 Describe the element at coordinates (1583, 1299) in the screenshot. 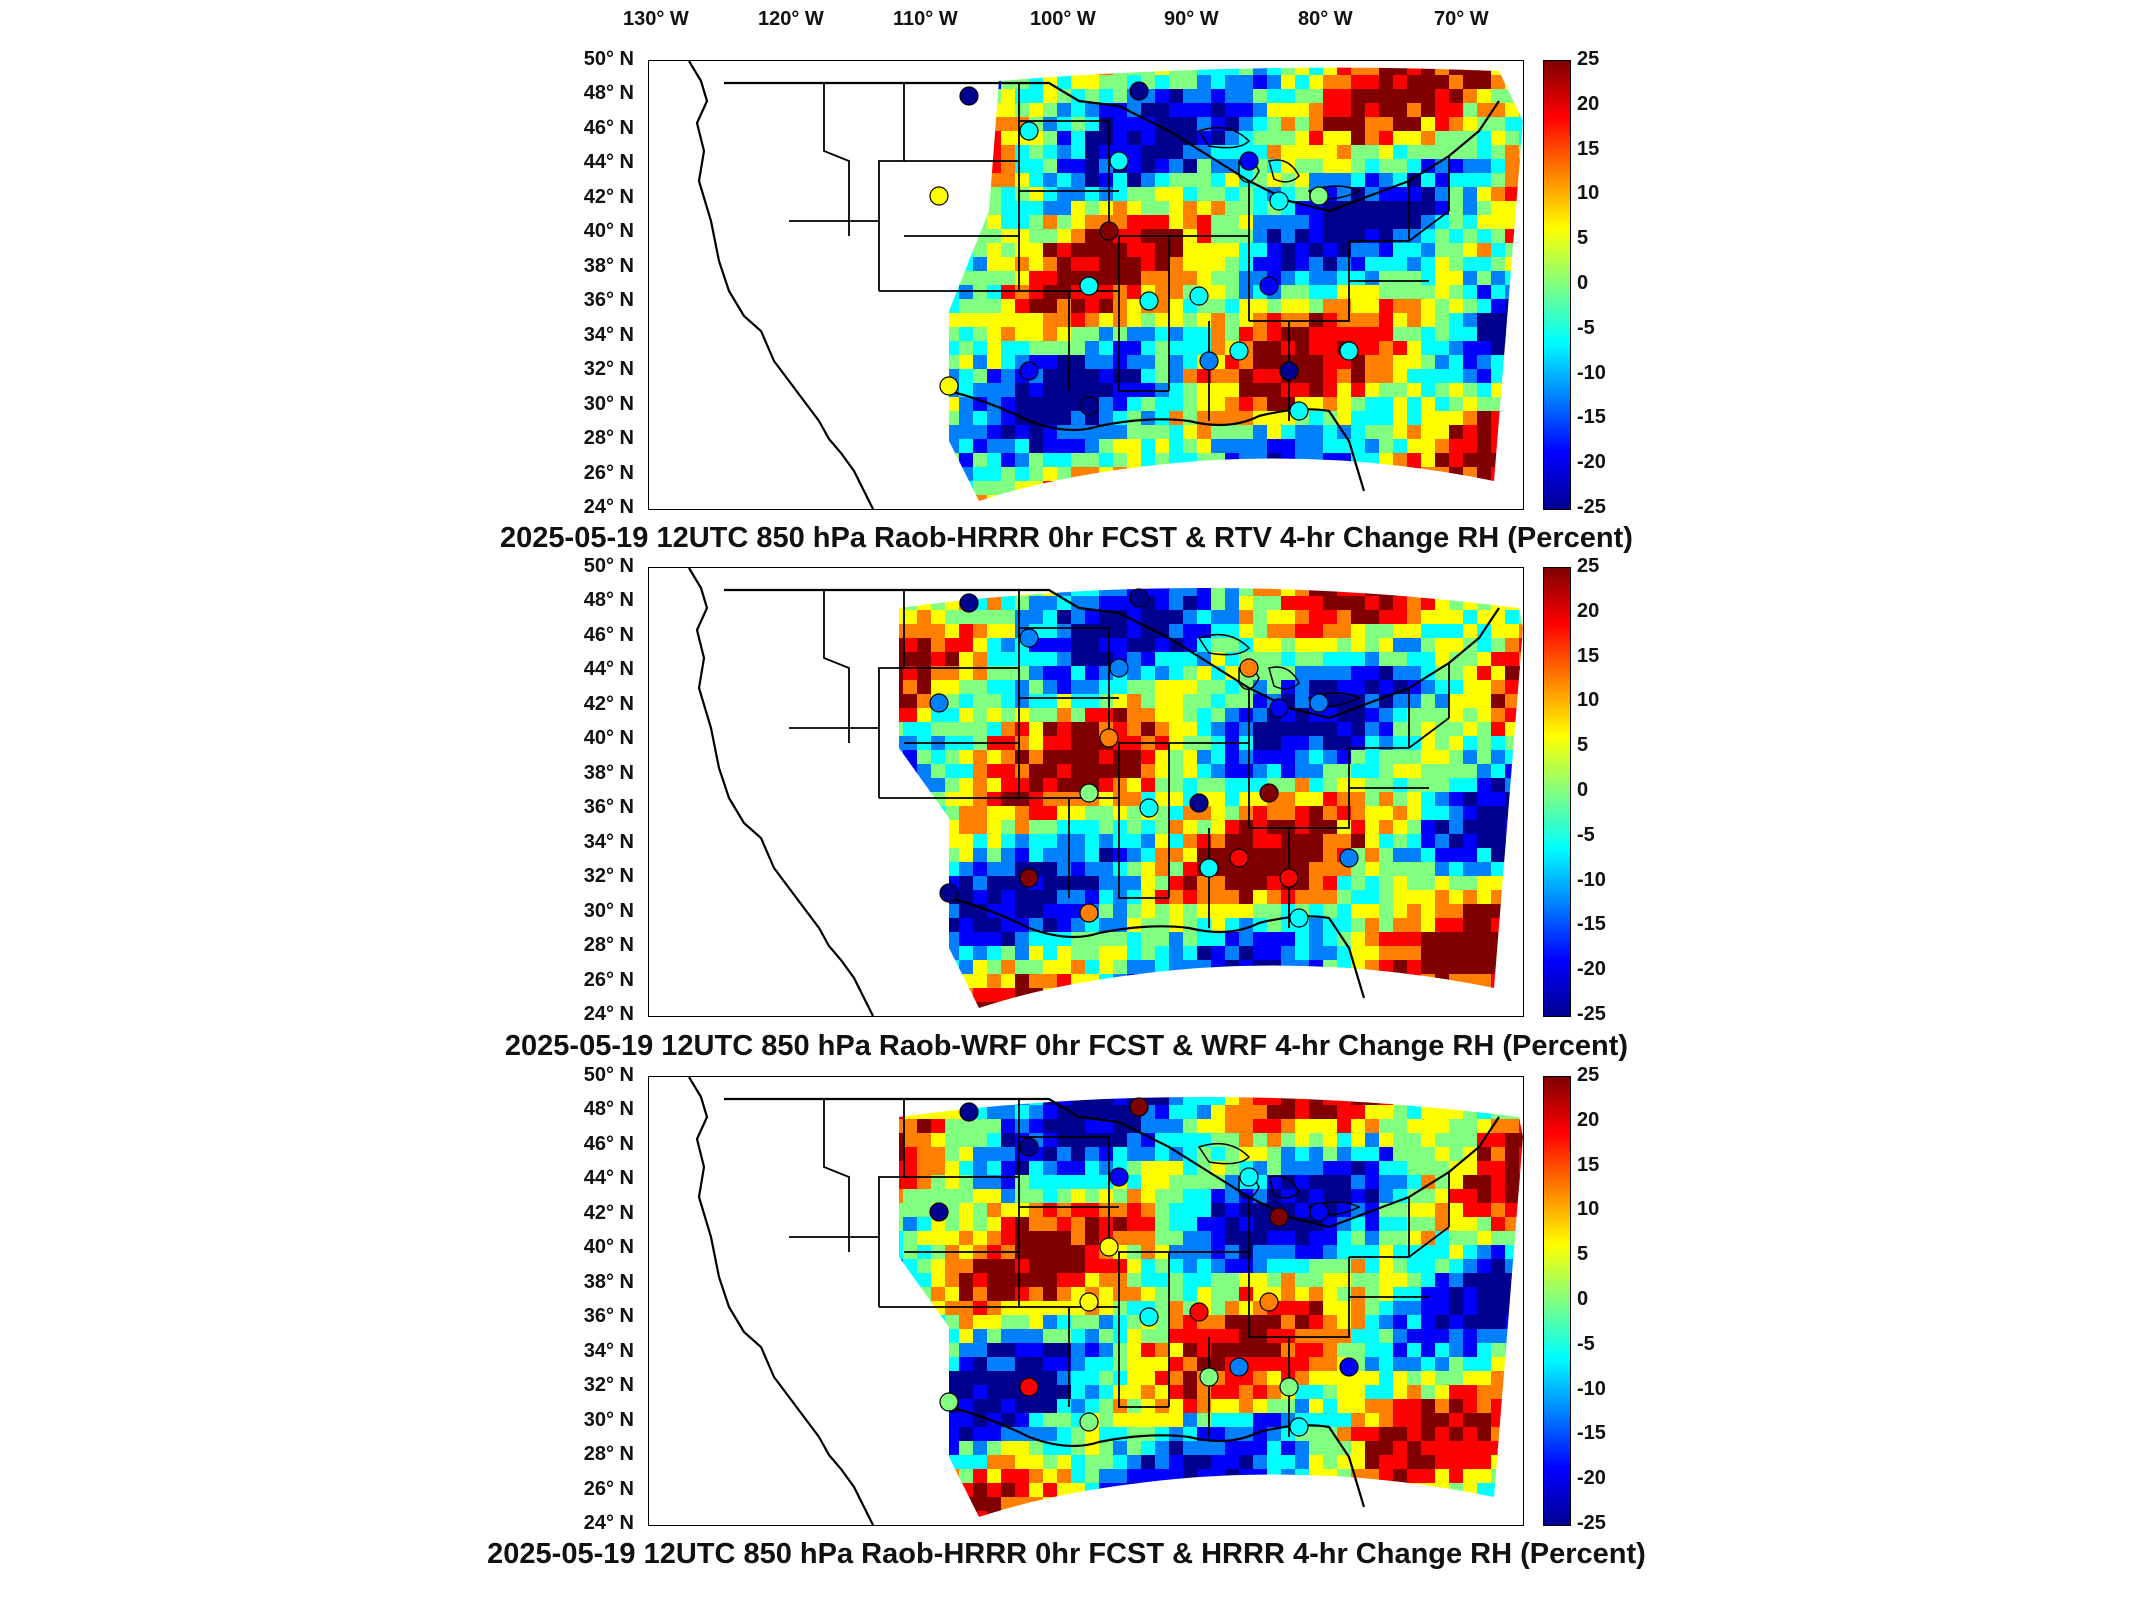

I see `colorbar-tick-label: 0` at that location.